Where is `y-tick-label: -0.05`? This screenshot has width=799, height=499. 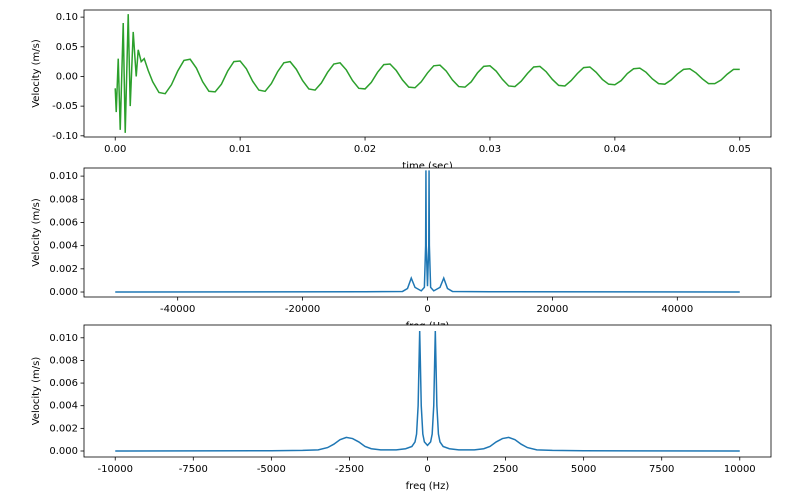
y-tick-label: -0.05 is located at coordinates (65, 106).